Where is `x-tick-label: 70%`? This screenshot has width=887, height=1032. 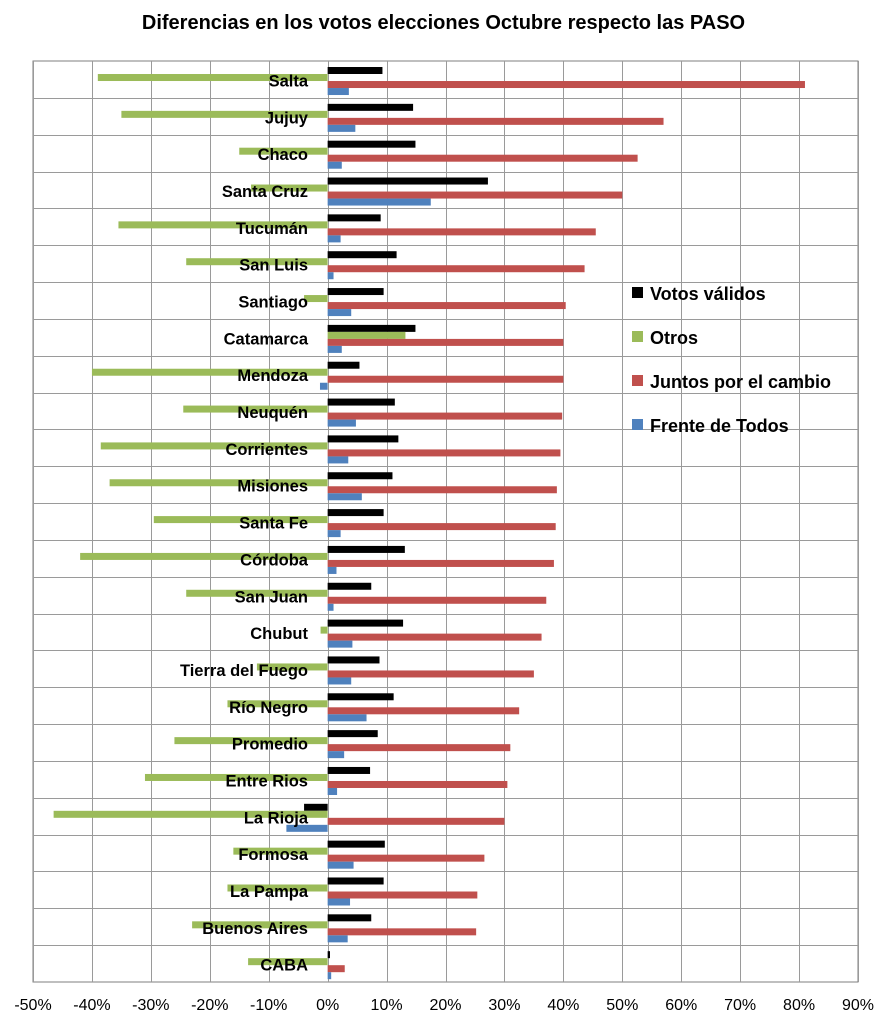
x-tick-label: 70% is located at coordinates (740, 1005).